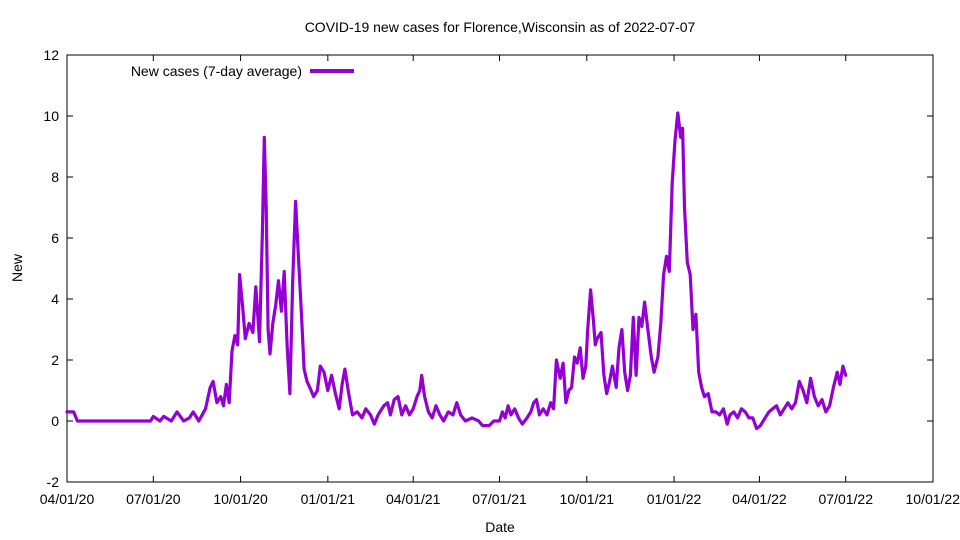  Describe the element at coordinates (216, 71) in the screenshot. I see `legend-label: New cases (7-day average)` at that location.